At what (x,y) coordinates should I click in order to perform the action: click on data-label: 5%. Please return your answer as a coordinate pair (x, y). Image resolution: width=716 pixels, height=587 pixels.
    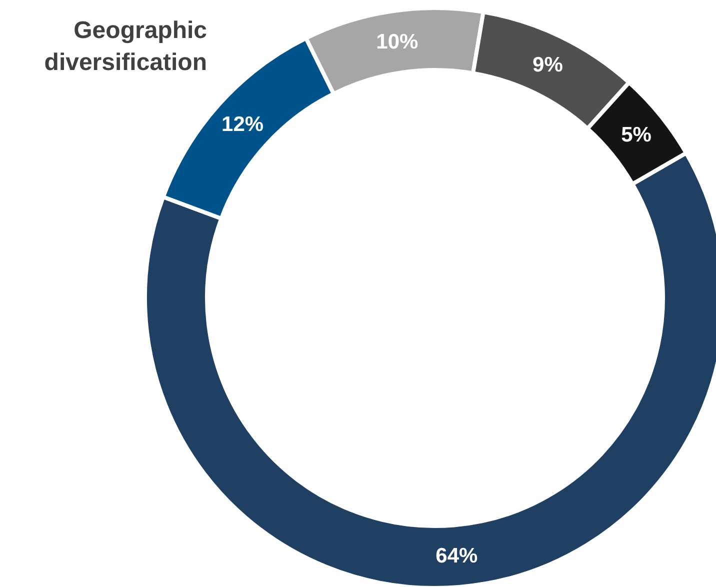
    Looking at the image, I should click on (636, 135).